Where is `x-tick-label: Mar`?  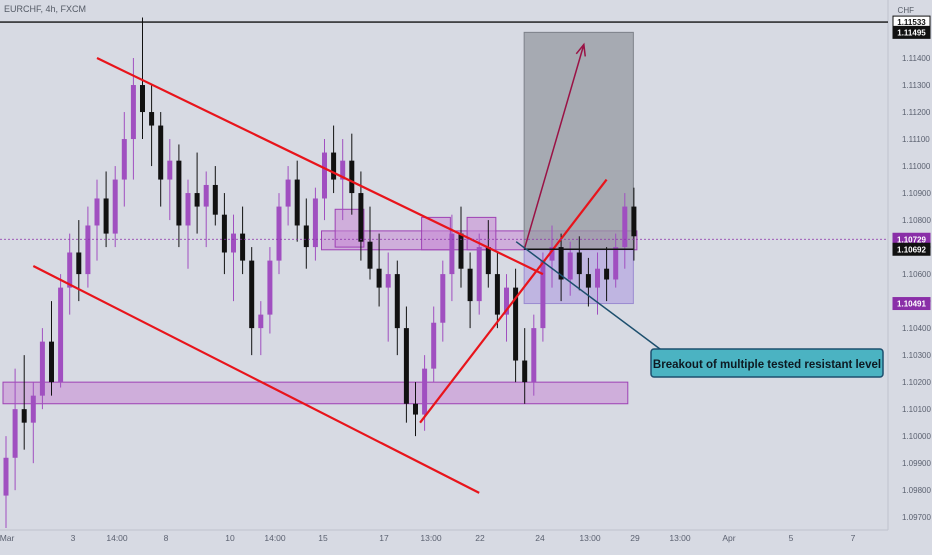 x-tick-label: Mar is located at coordinates (7, 538).